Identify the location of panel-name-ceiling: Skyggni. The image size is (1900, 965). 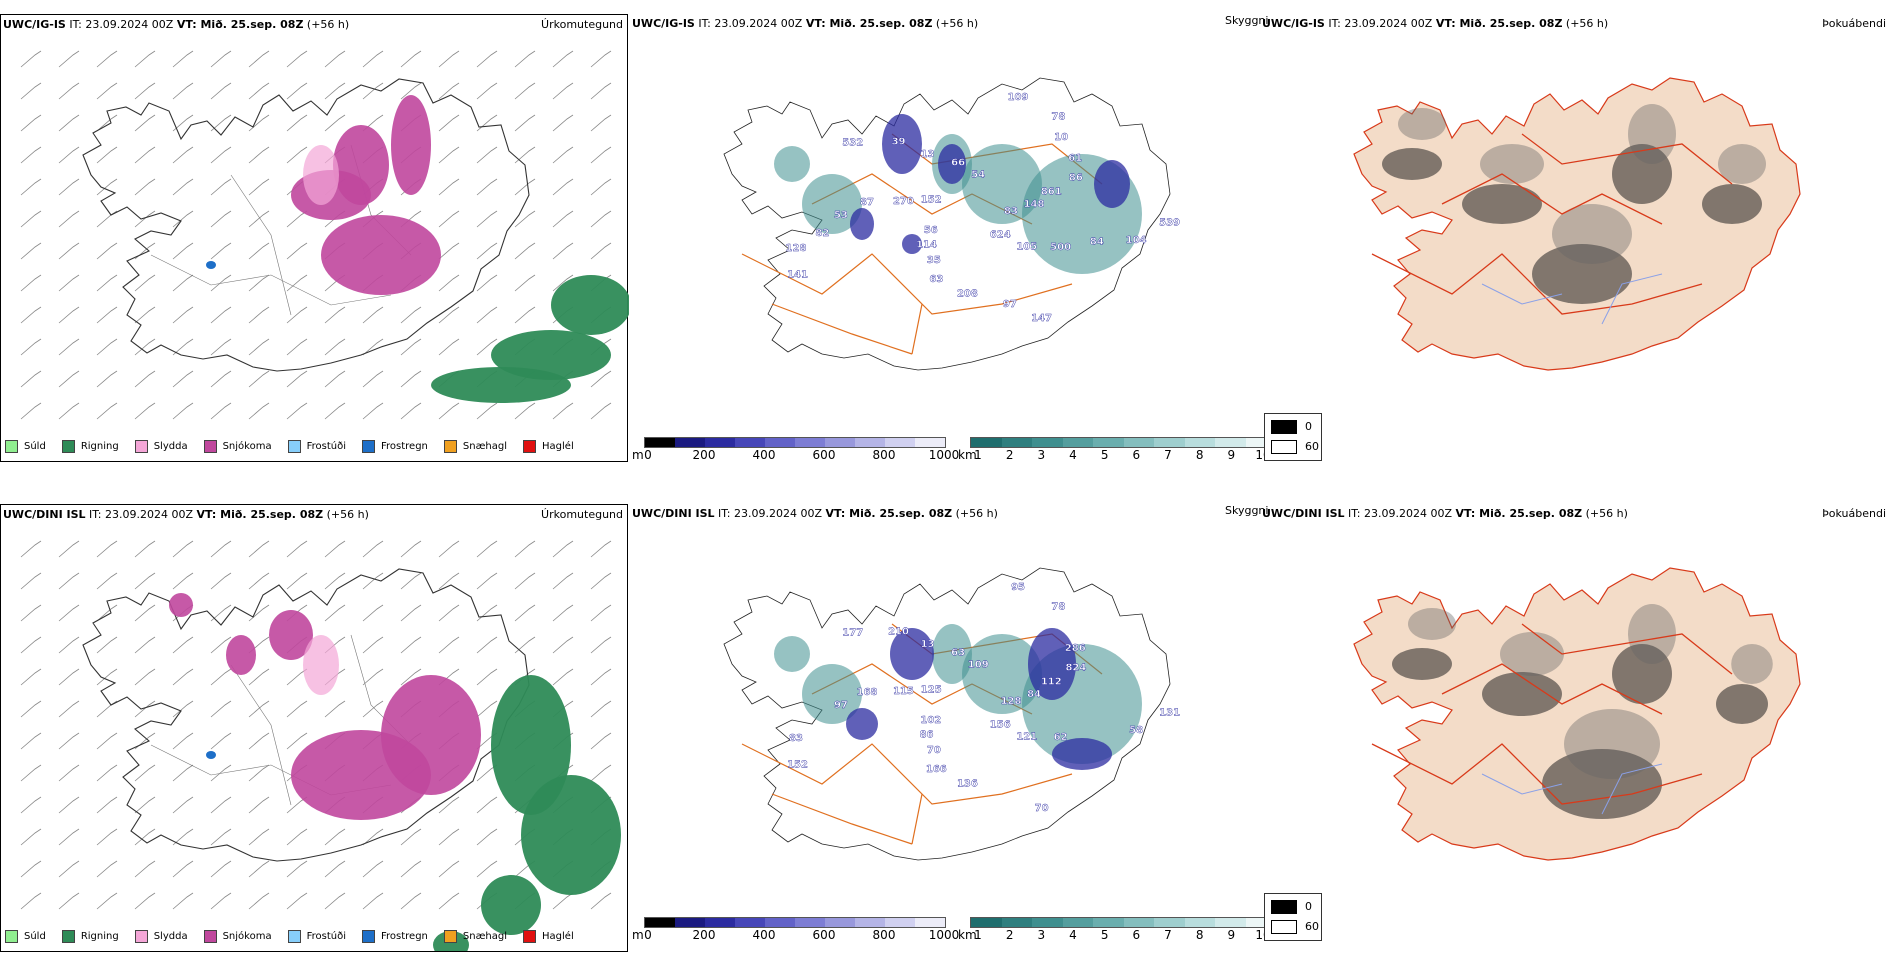
(1247, 510).